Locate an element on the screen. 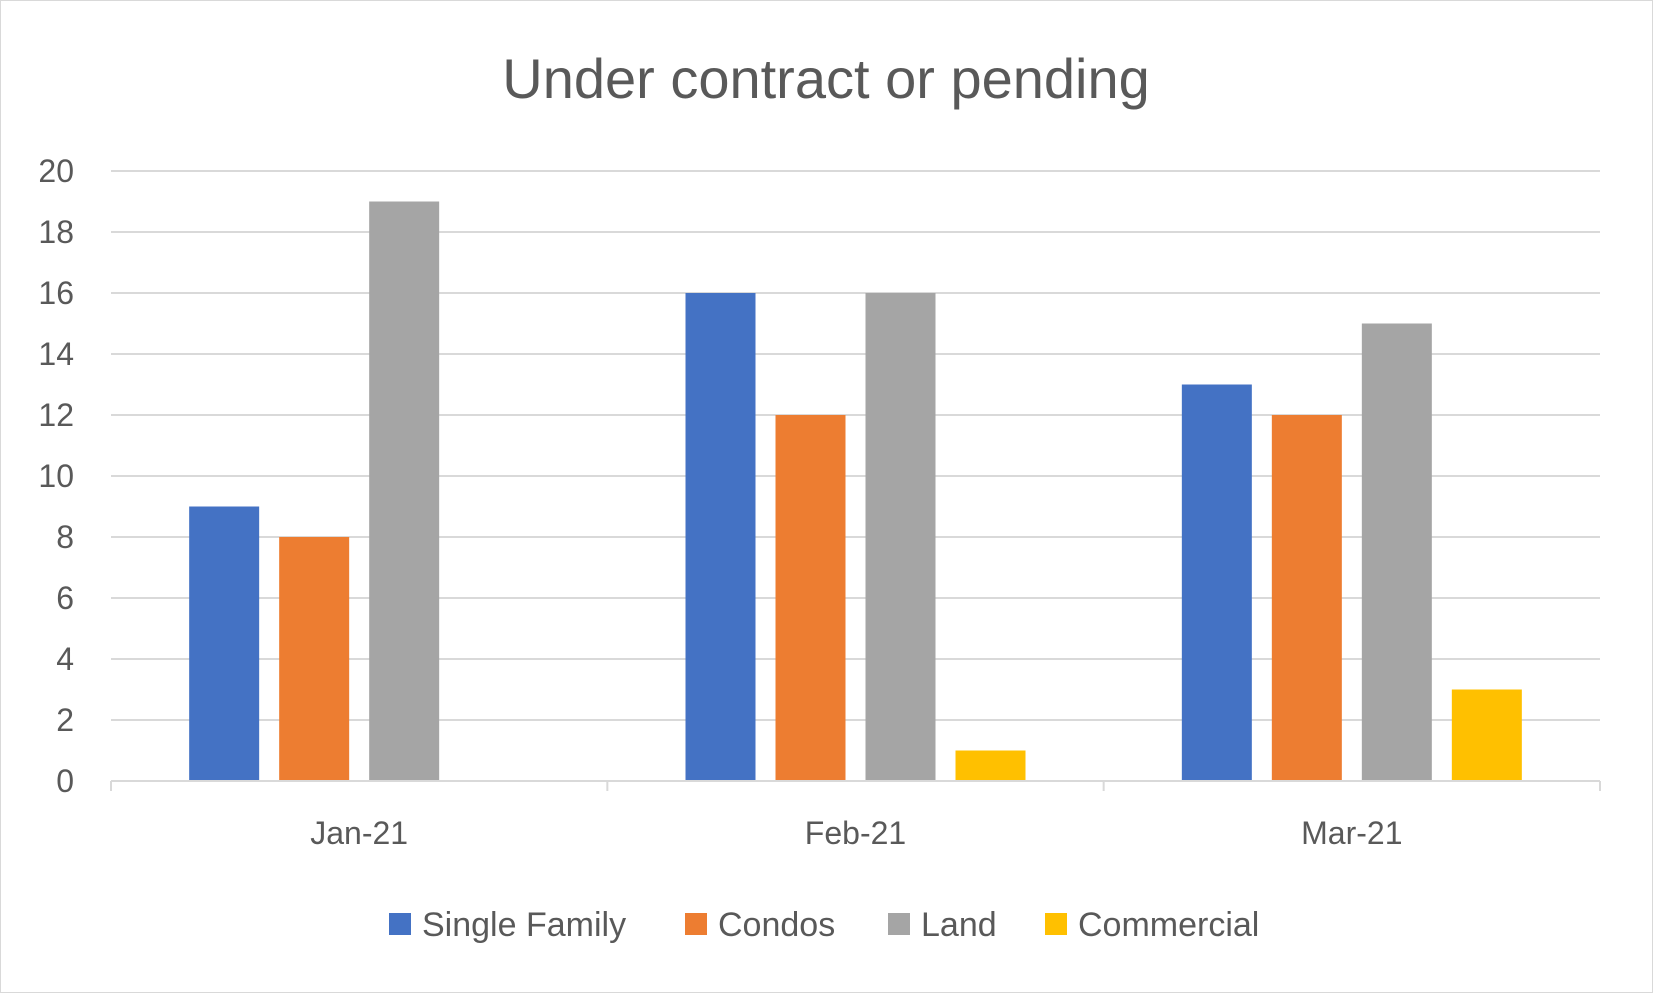 The image size is (1653, 993). y-tick-label: 20 is located at coordinates (56, 171).